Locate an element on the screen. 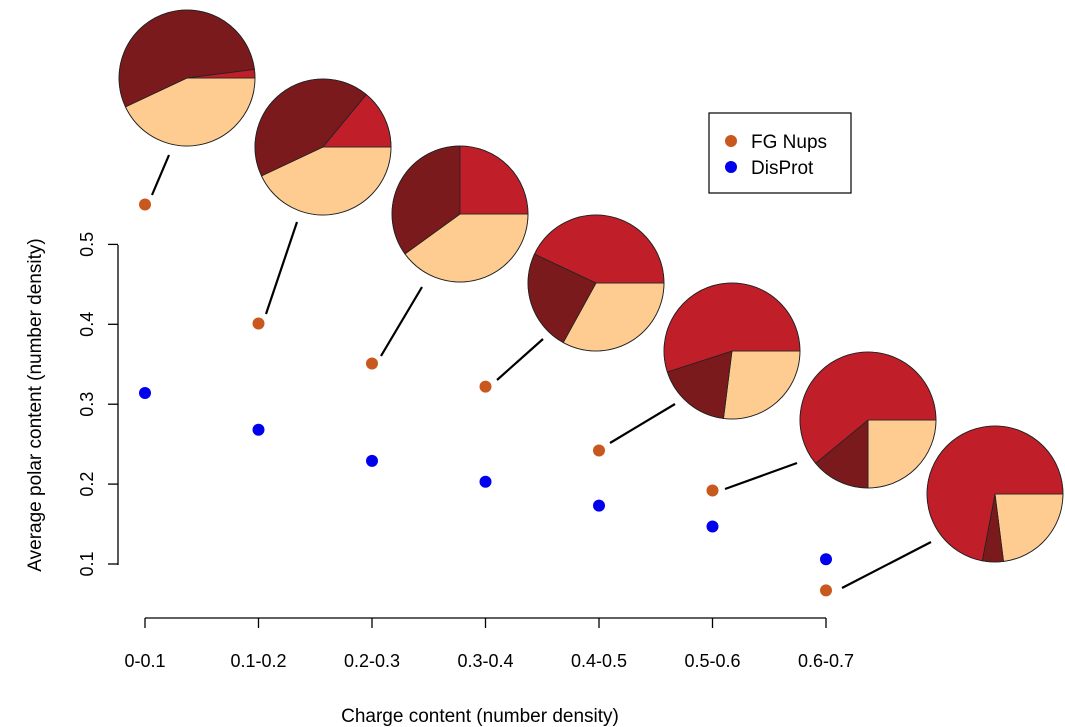 This screenshot has width=1065, height=727. y-tick-label: 0.1 is located at coordinates (87, 563).